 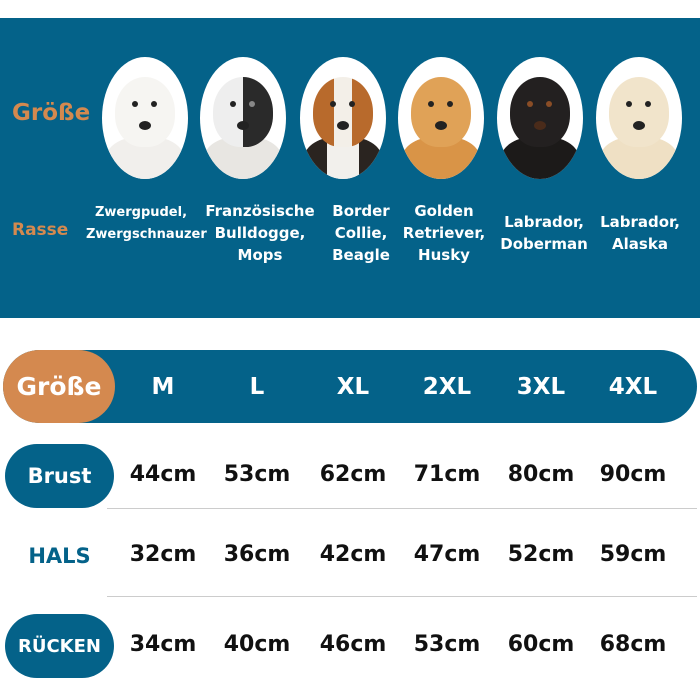 What do you see at coordinates (447, 554) in the screenshot?
I see `value-cell: 47cm` at bounding box center [447, 554].